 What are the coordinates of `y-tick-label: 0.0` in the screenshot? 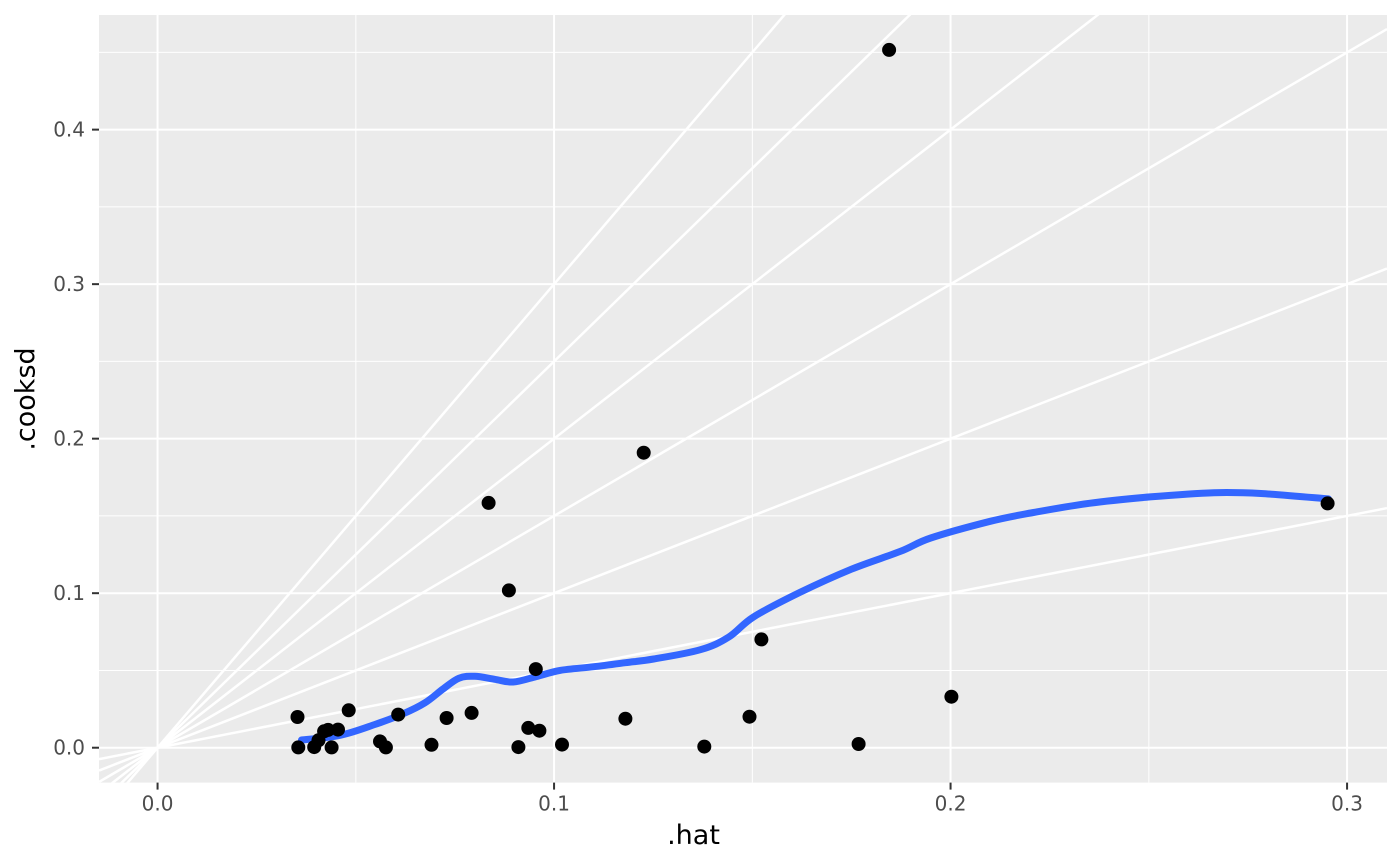 It's located at (69, 748).